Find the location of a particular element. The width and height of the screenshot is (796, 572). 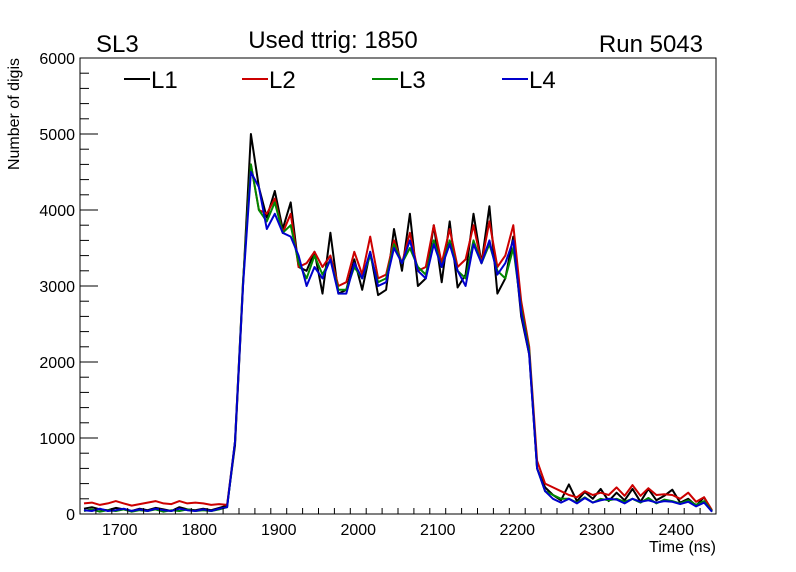

x-tick-label: 1900 is located at coordinates (279, 530).